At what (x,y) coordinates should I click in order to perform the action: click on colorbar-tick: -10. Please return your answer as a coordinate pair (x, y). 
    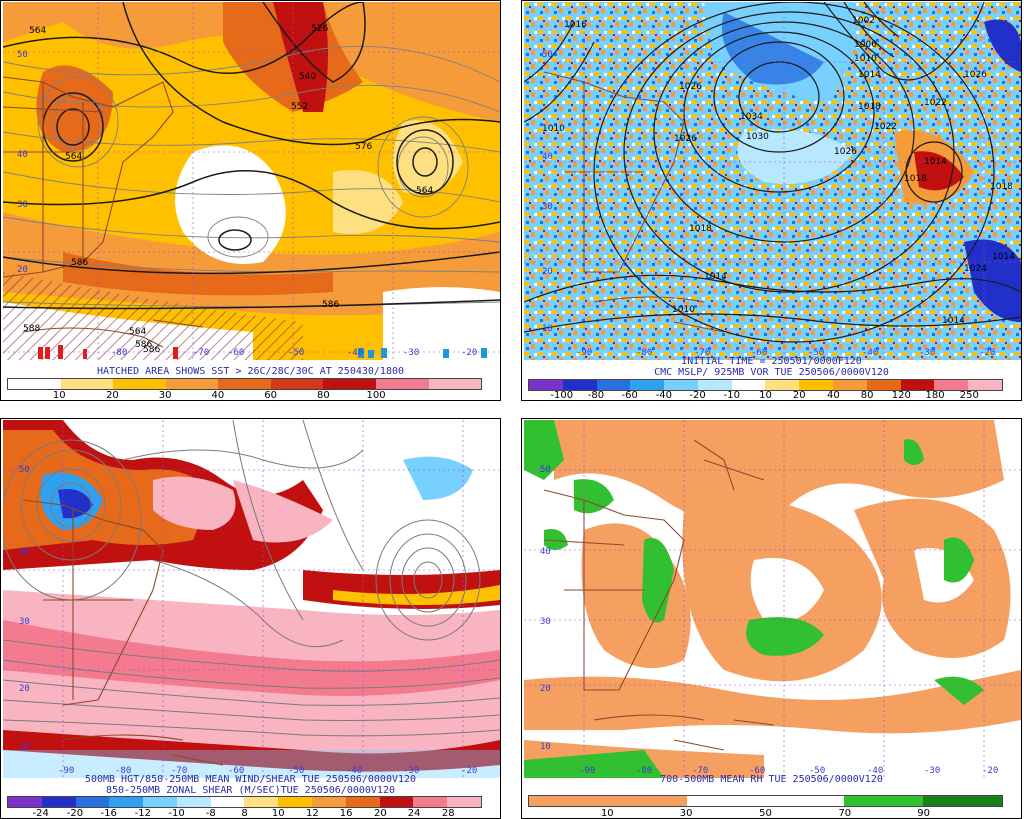
    Looking at the image, I should click on (176, 813).